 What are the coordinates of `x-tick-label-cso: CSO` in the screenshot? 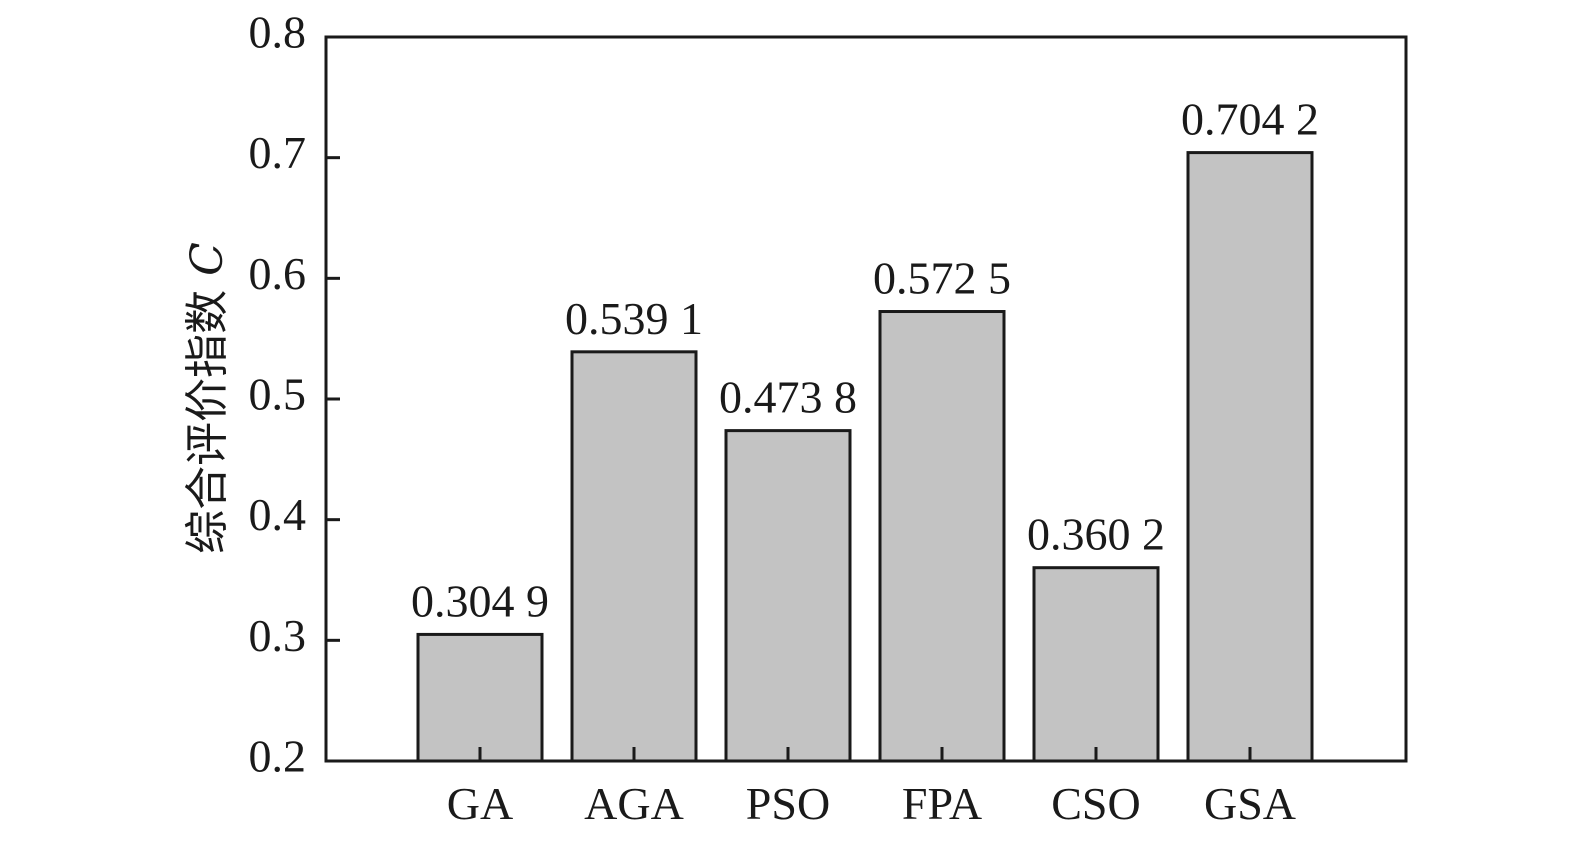 It's located at (1095, 803).